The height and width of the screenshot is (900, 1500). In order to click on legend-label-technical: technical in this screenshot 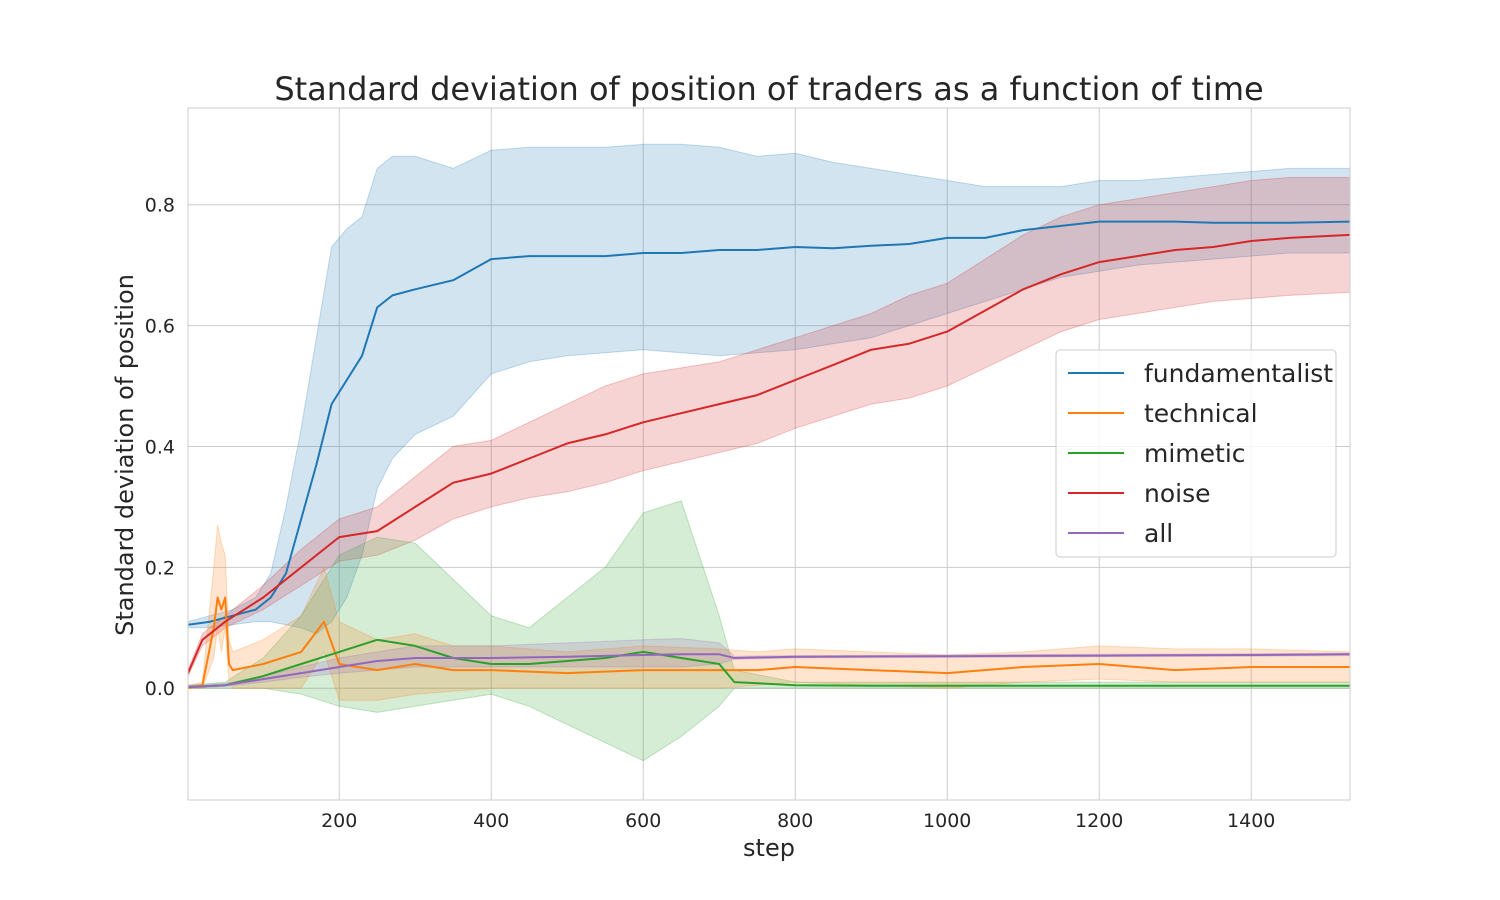, I will do `click(1201, 413)`.